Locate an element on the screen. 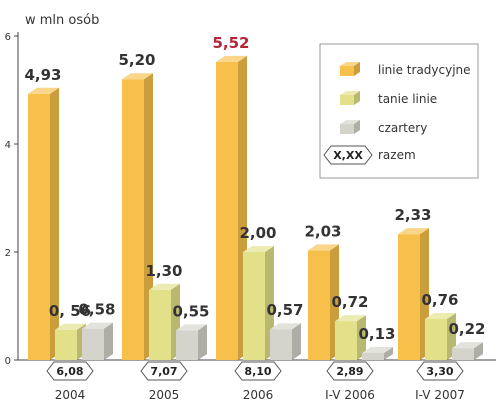  bar-1-2-front is located at coordinates (187, 345).